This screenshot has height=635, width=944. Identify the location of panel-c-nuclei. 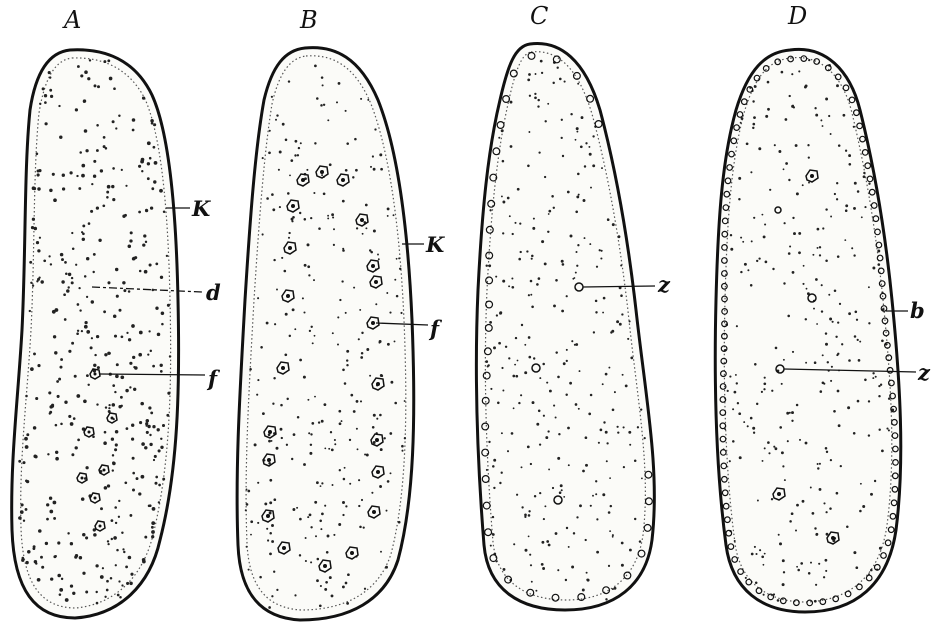
(557, 393).